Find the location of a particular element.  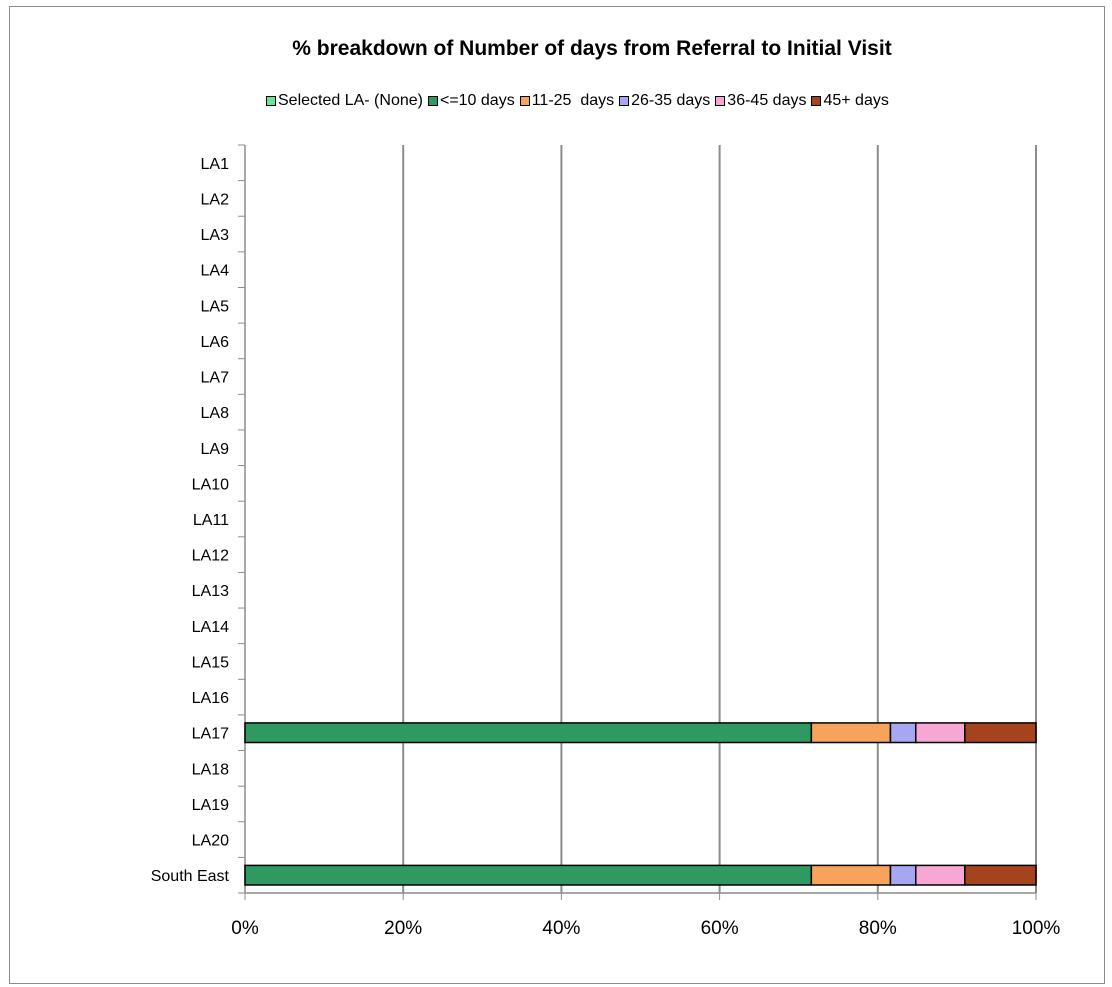

category-label: LA5 is located at coordinates (215, 306).